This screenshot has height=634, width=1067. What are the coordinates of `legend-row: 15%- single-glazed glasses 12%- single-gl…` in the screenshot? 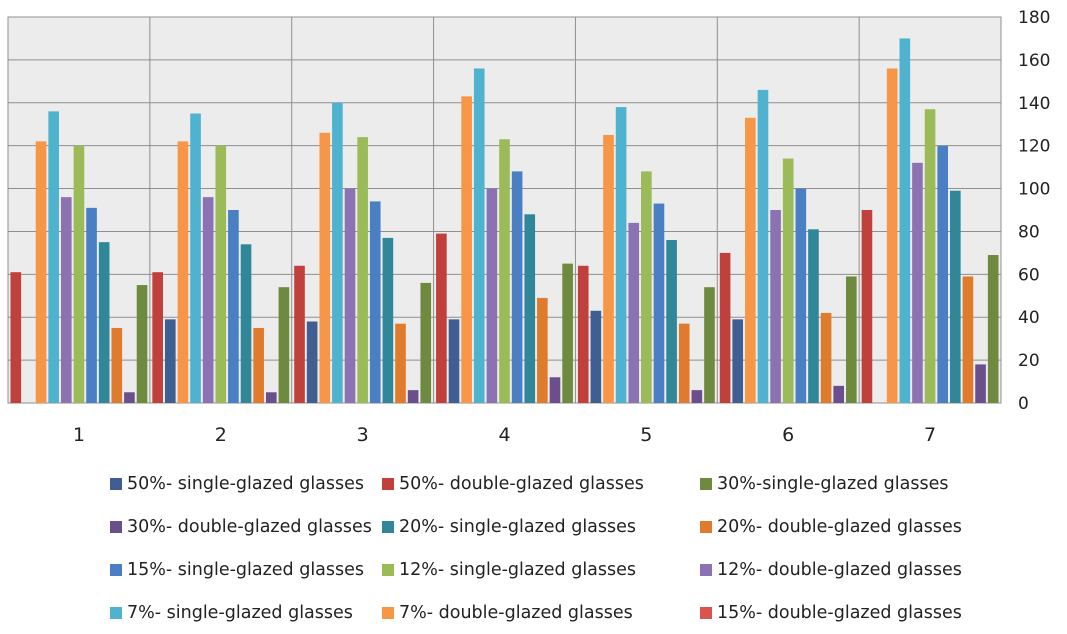 It's located at (560, 569).